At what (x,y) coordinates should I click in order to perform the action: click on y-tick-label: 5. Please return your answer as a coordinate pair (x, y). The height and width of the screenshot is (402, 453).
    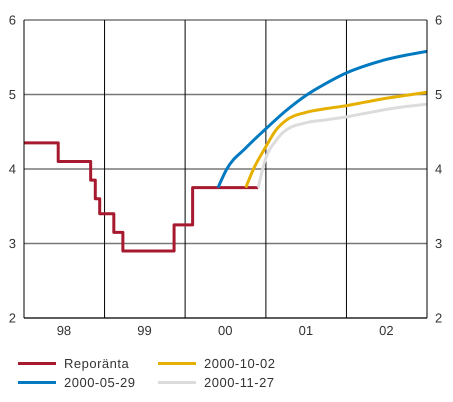
    Looking at the image, I should click on (12, 94).